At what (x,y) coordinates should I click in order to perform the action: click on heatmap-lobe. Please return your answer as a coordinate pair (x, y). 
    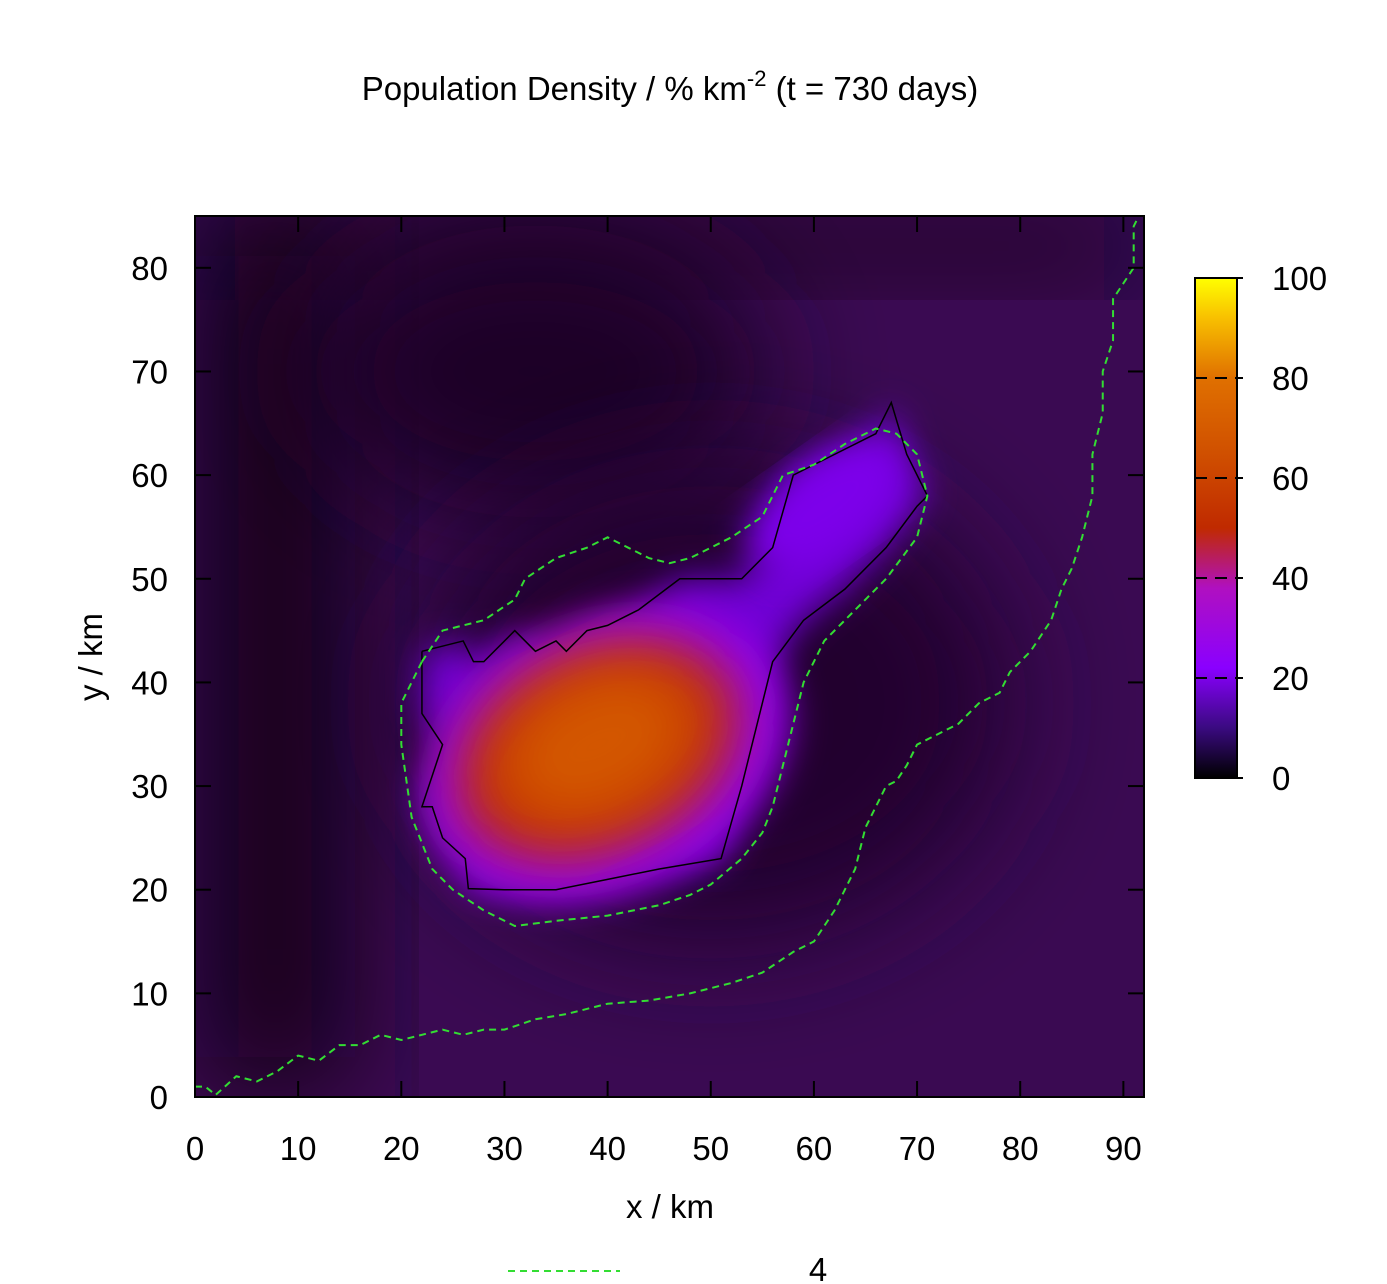
    Looking at the image, I should click on (824, 506).